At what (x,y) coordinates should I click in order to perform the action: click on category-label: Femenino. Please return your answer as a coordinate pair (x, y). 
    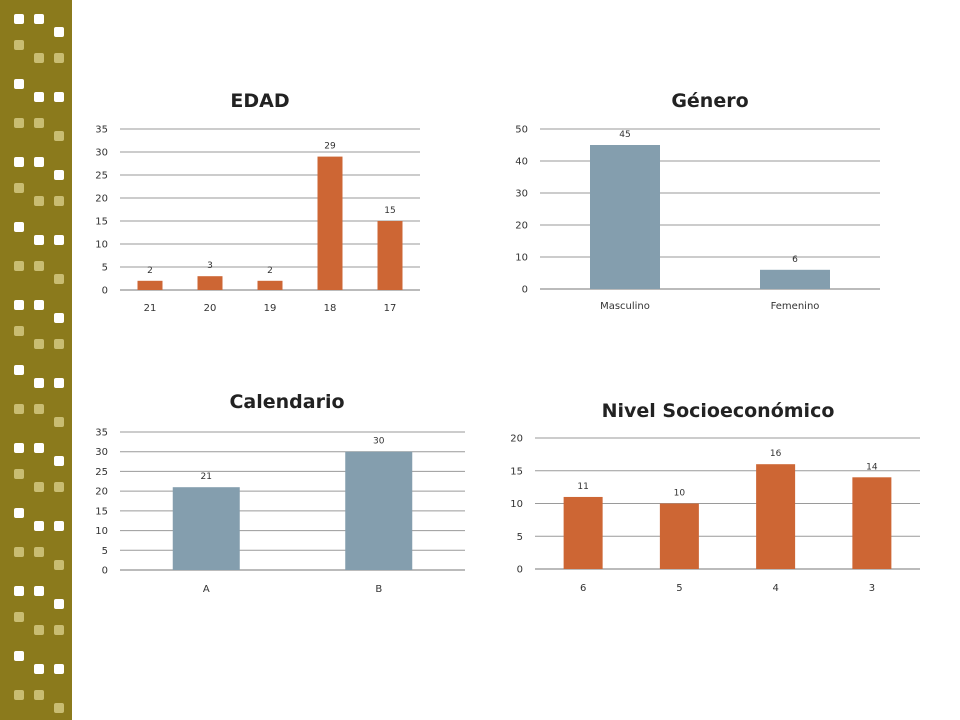
    Looking at the image, I should click on (795, 306).